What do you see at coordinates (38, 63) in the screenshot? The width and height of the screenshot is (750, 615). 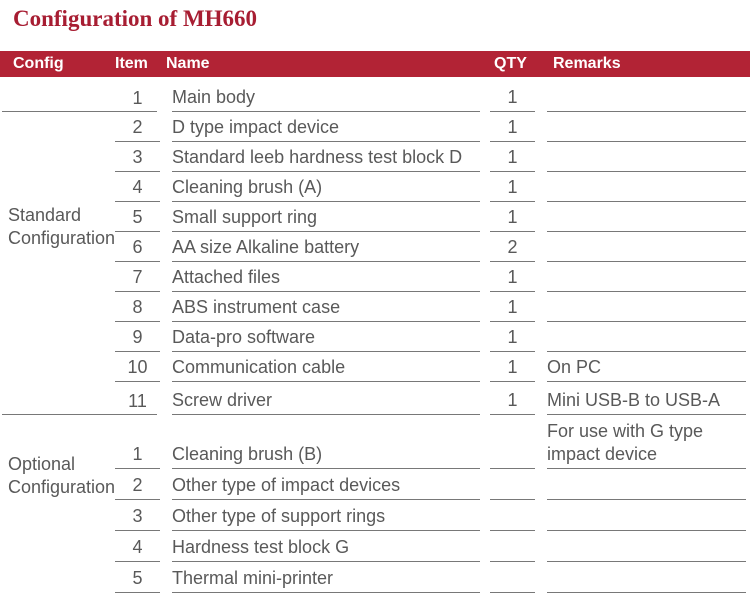 I see `column-header-config: Config` at bounding box center [38, 63].